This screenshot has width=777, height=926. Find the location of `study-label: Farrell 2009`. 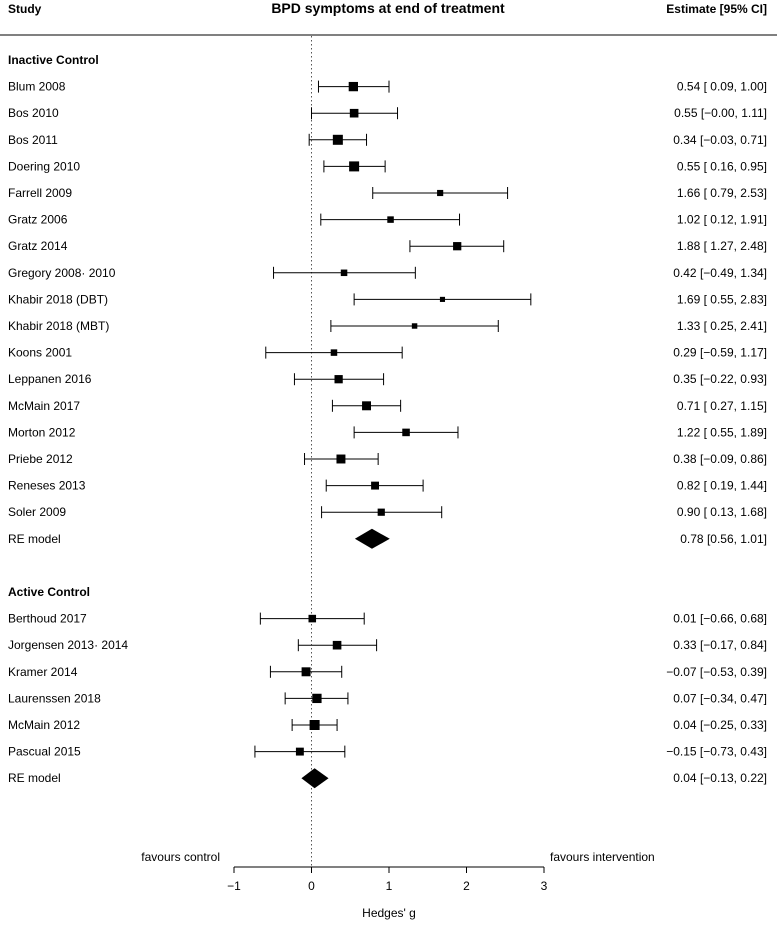

study-label: Farrell 2009 is located at coordinates (40, 193).